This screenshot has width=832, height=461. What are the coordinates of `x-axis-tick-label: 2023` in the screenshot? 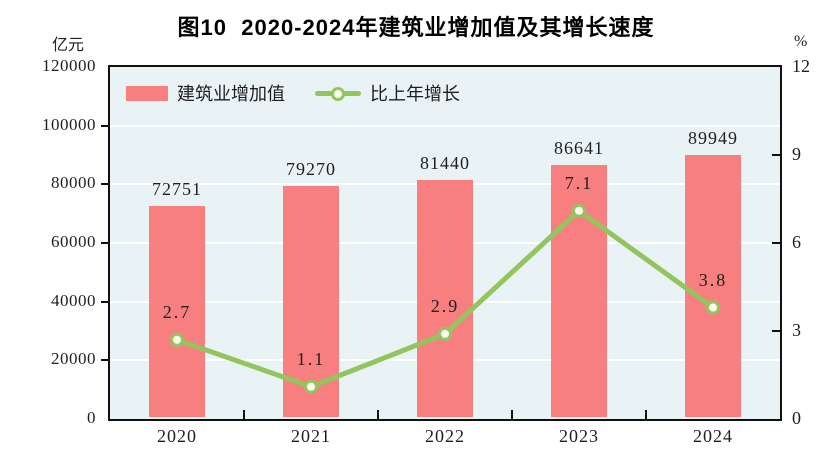 It's located at (579, 436).